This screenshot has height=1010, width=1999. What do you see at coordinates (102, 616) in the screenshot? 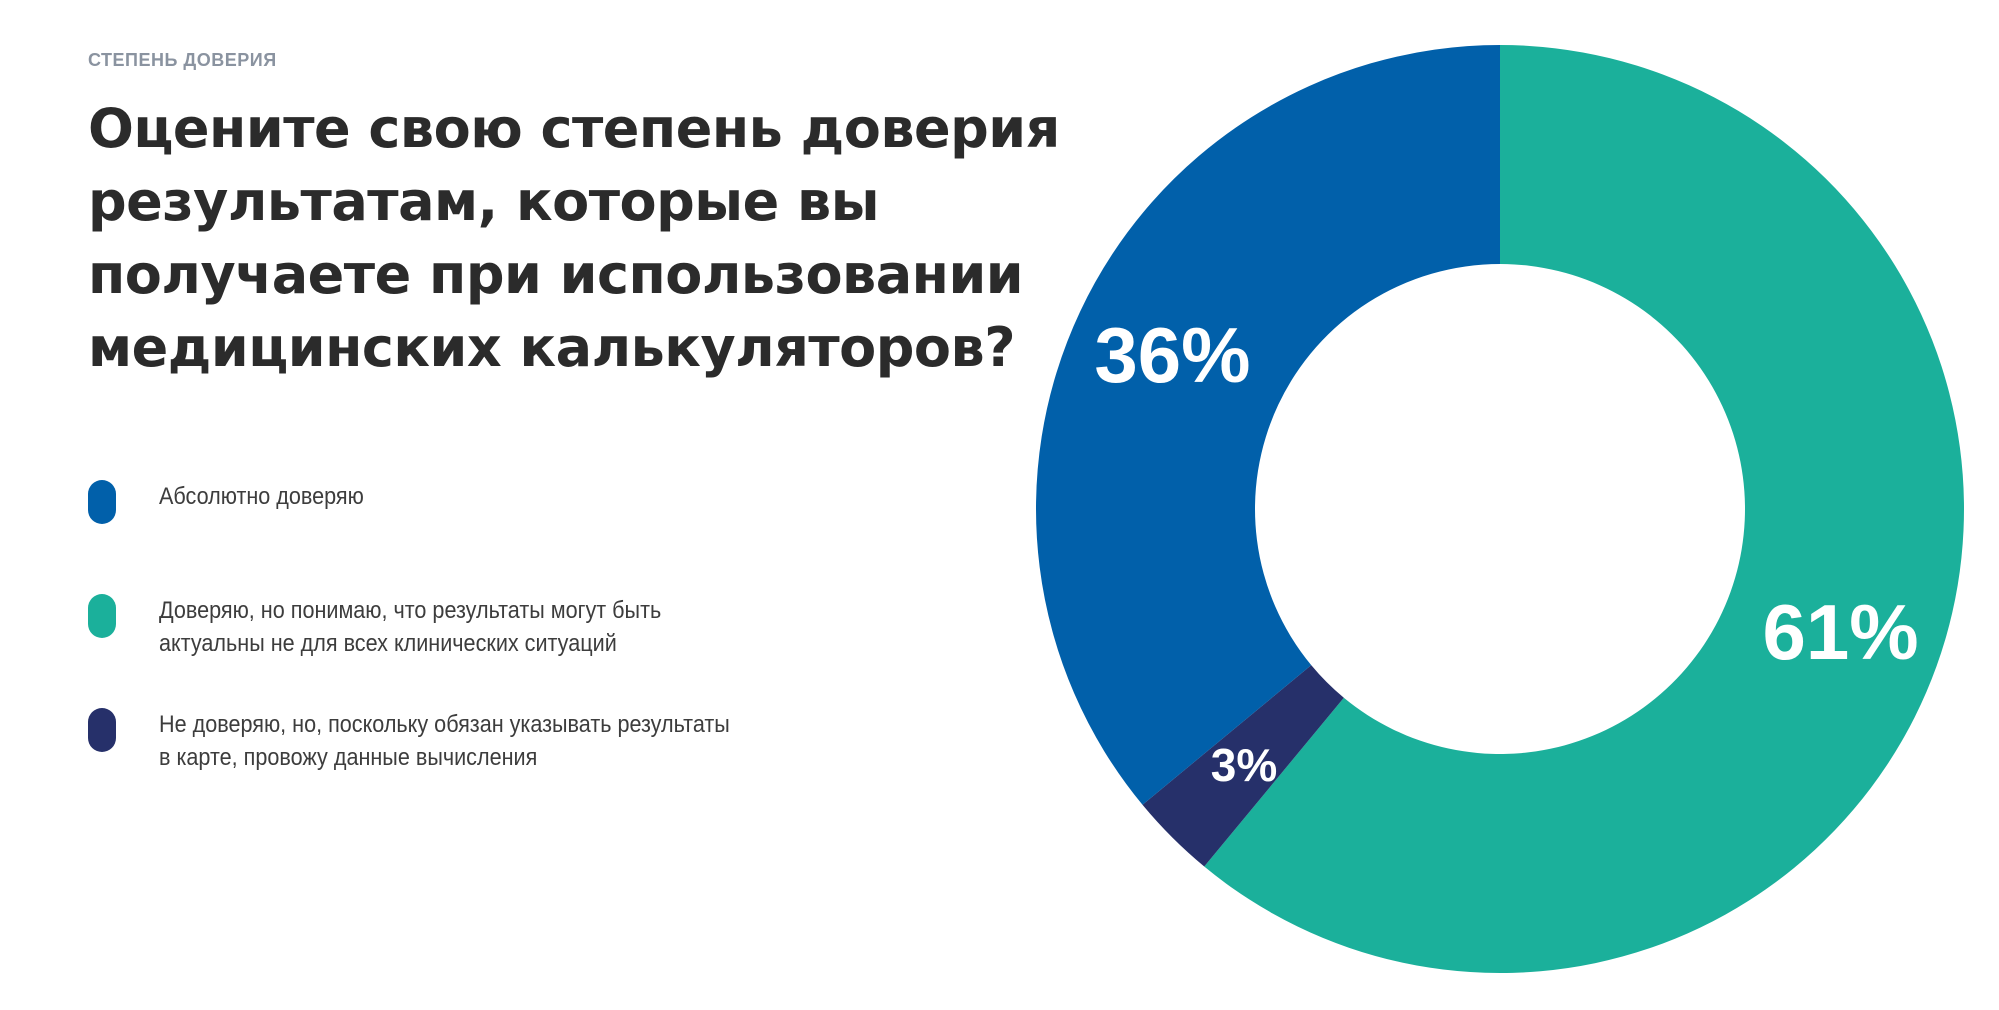
I see `legend-swatch-trust-with-limits` at bounding box center [102, 616].